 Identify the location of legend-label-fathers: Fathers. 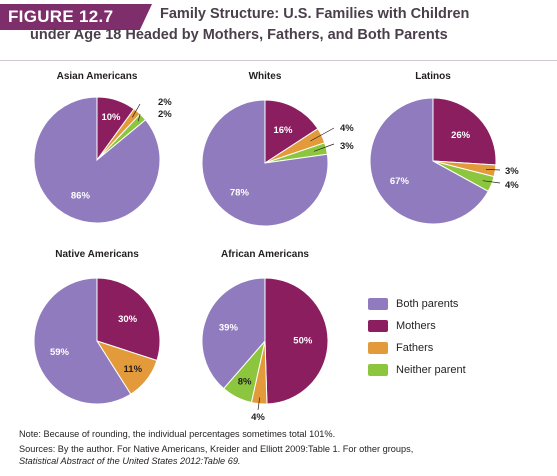
(415, 348).